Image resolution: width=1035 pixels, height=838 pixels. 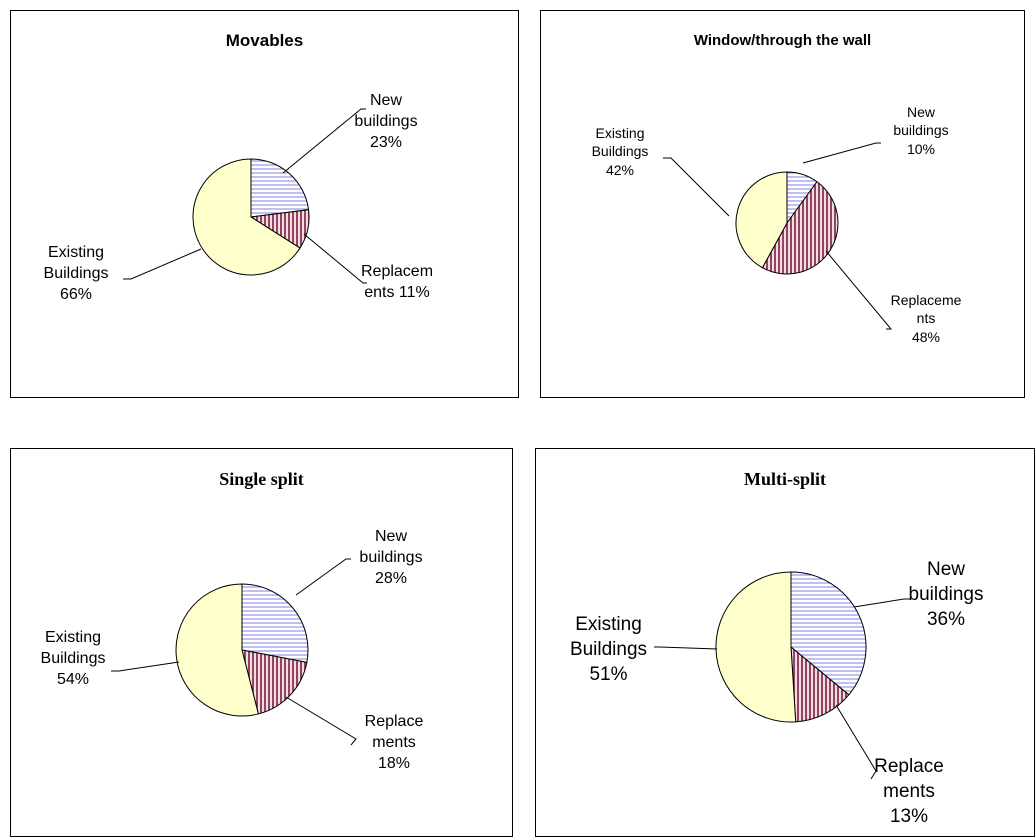 What do you see at coordinates (946, 595) in the screenshot?
I see `slice-label-new-buildings: New buildings 36%` at bounding box center [946, 595].